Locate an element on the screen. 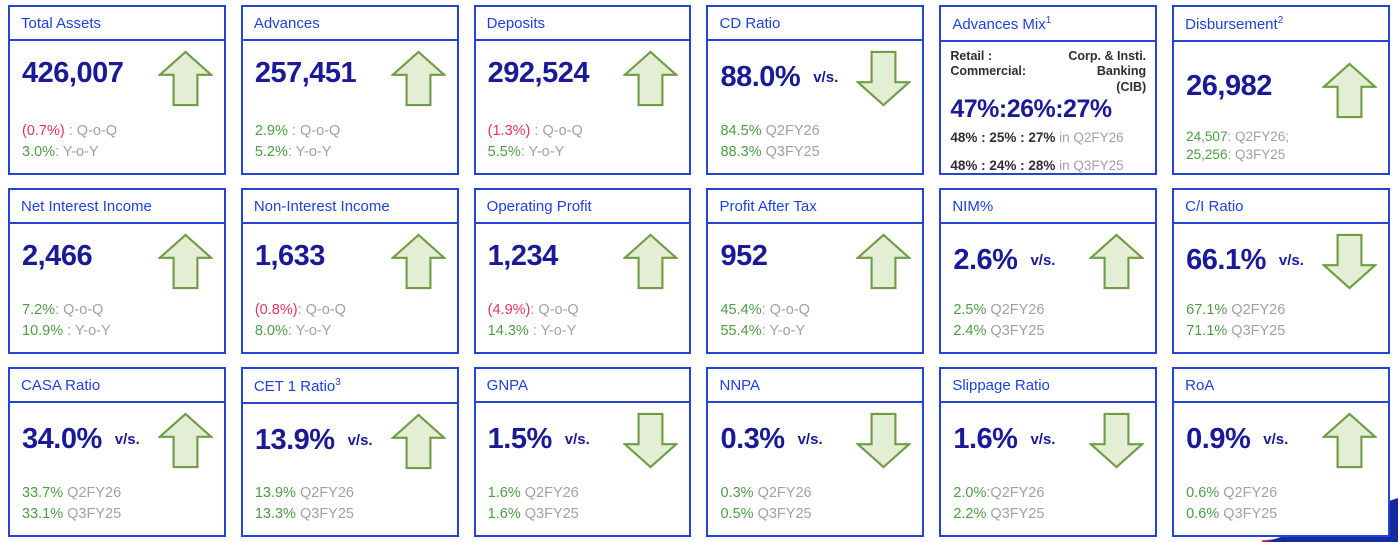  comparison-line: 2.2% Q3FY25 is located at coordinates (1048, 515).